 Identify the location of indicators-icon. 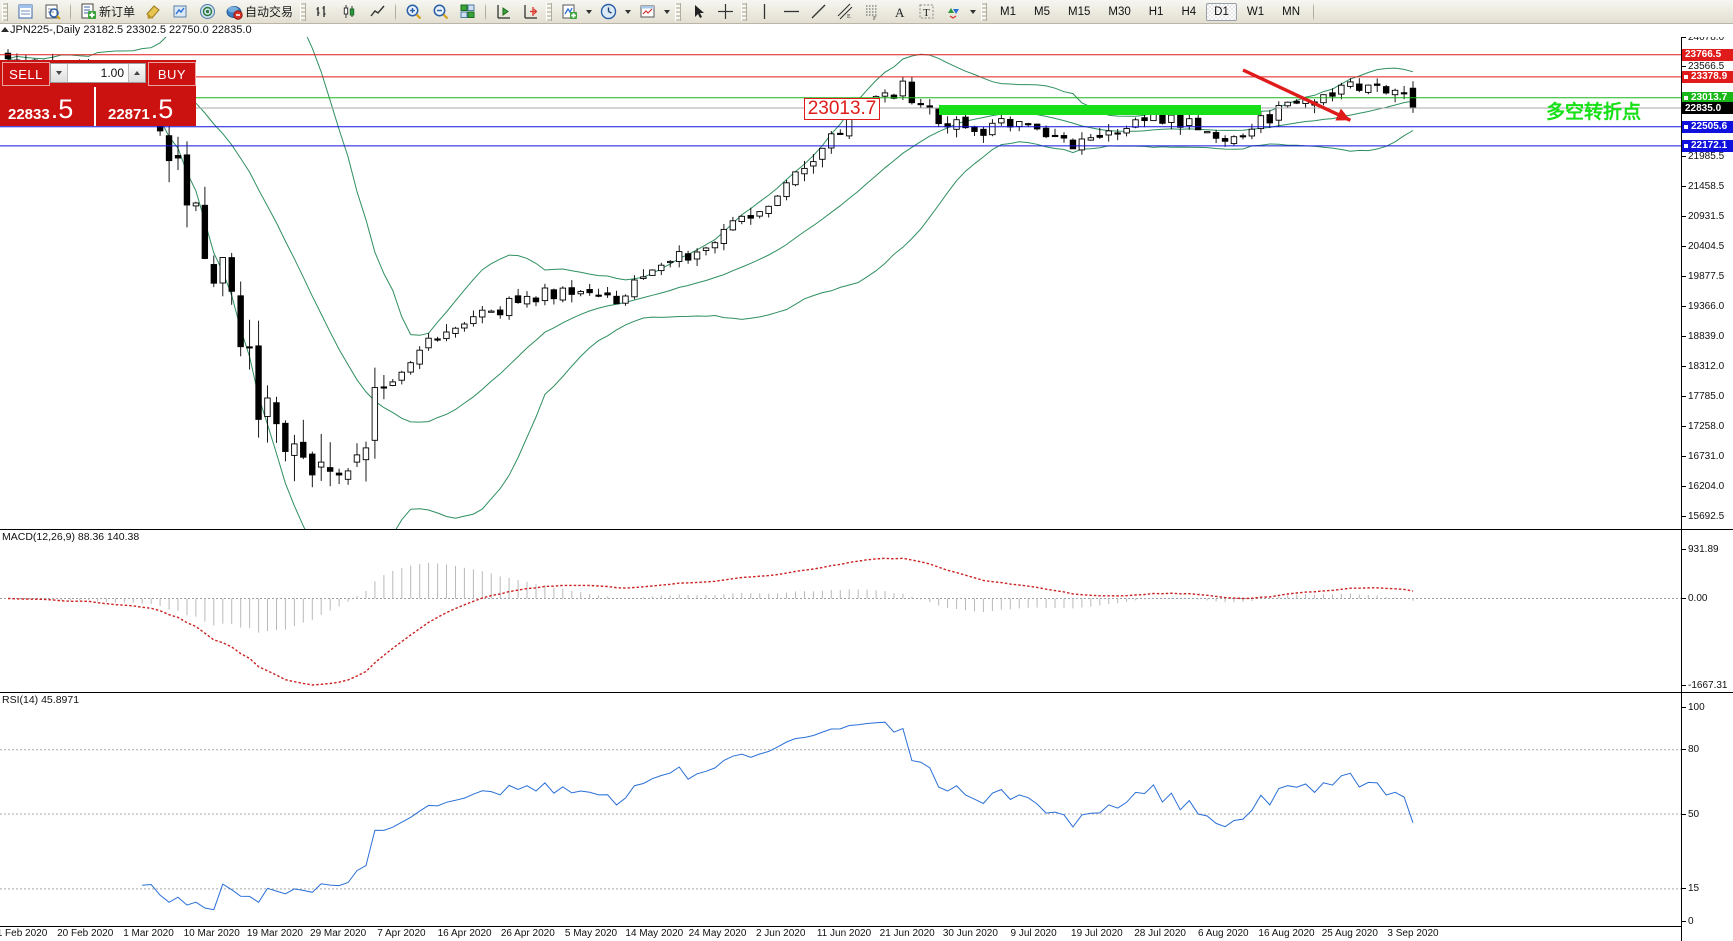
(569, 12).